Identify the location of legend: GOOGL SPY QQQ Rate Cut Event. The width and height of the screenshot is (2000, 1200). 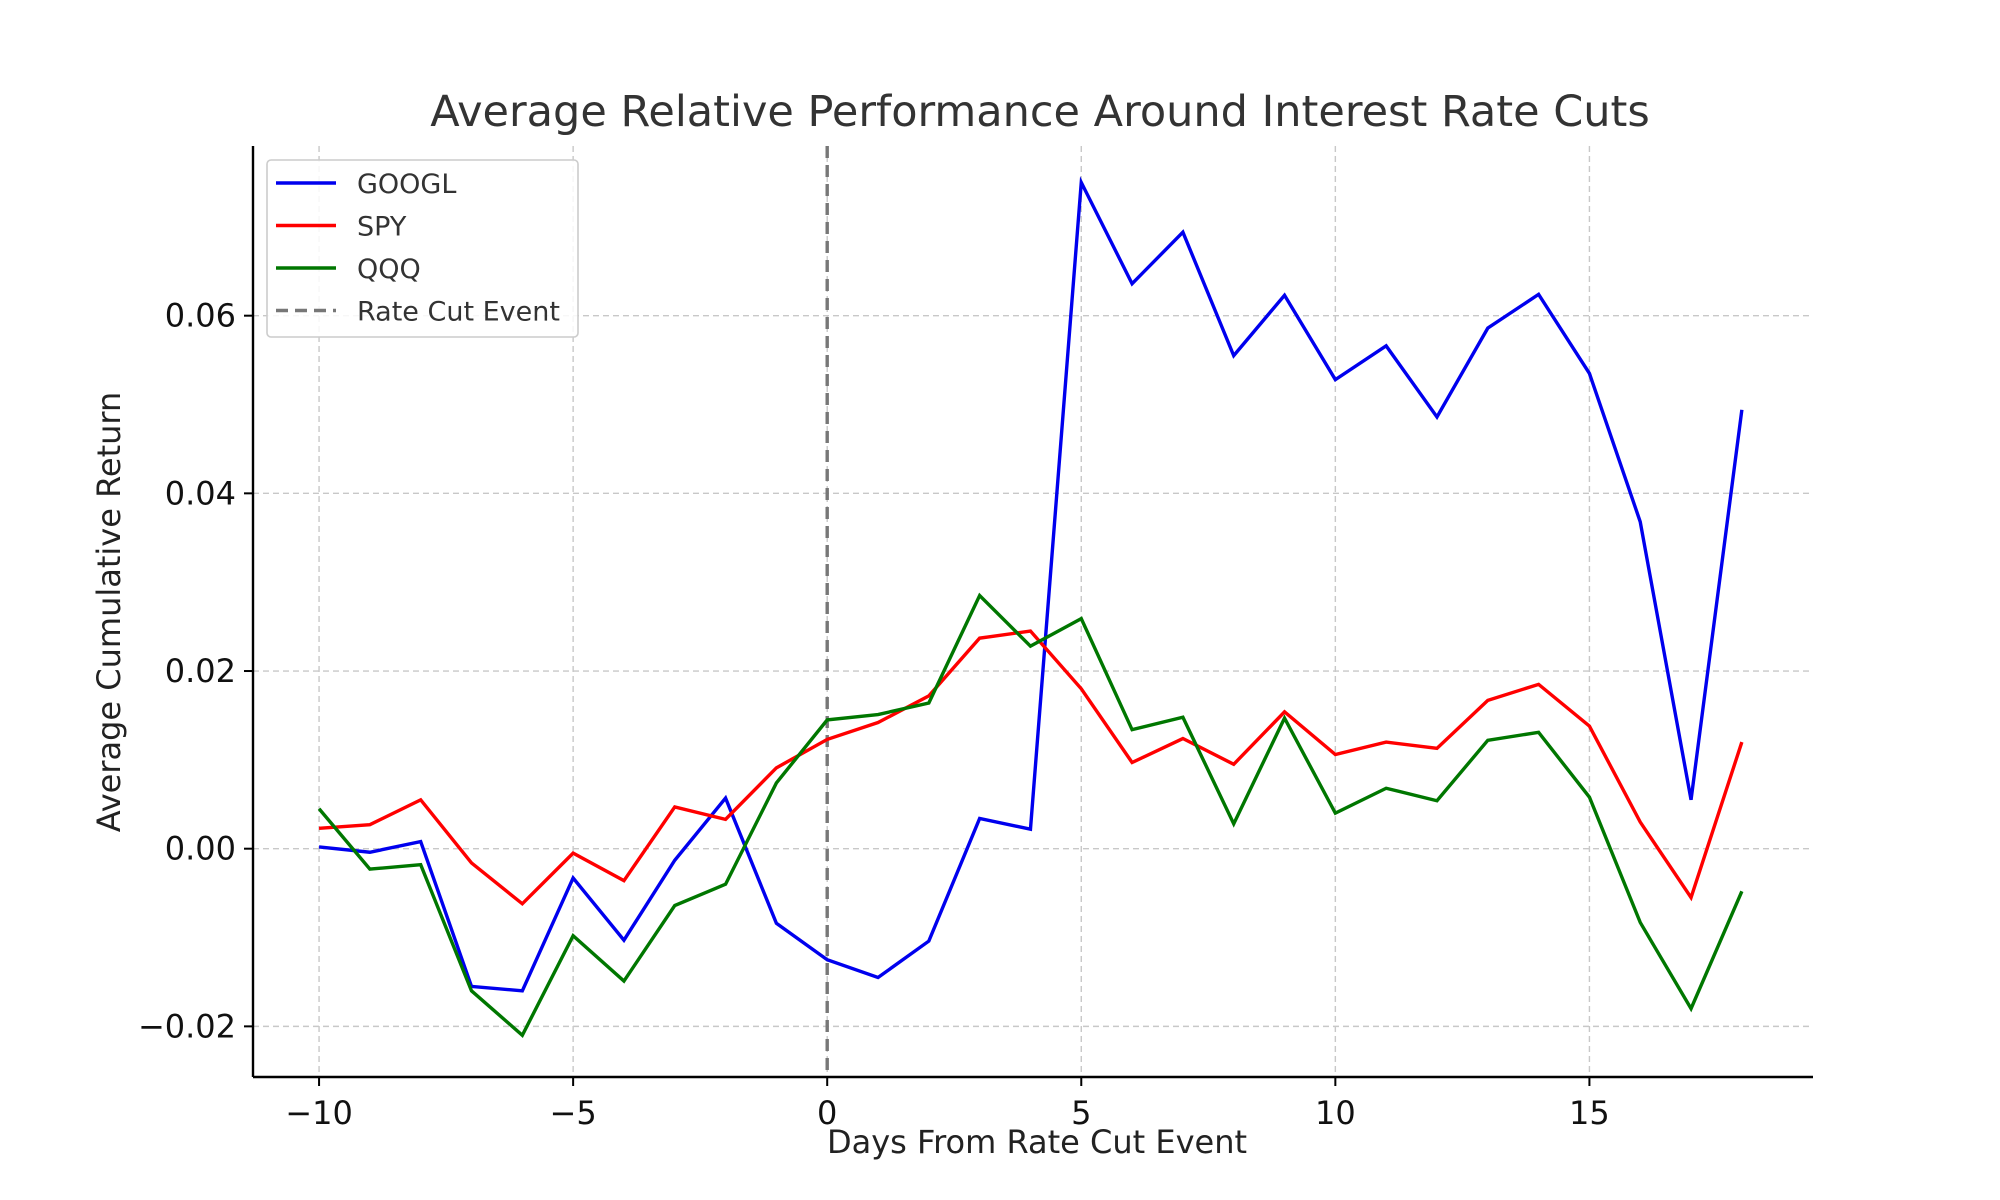
(422, 248).